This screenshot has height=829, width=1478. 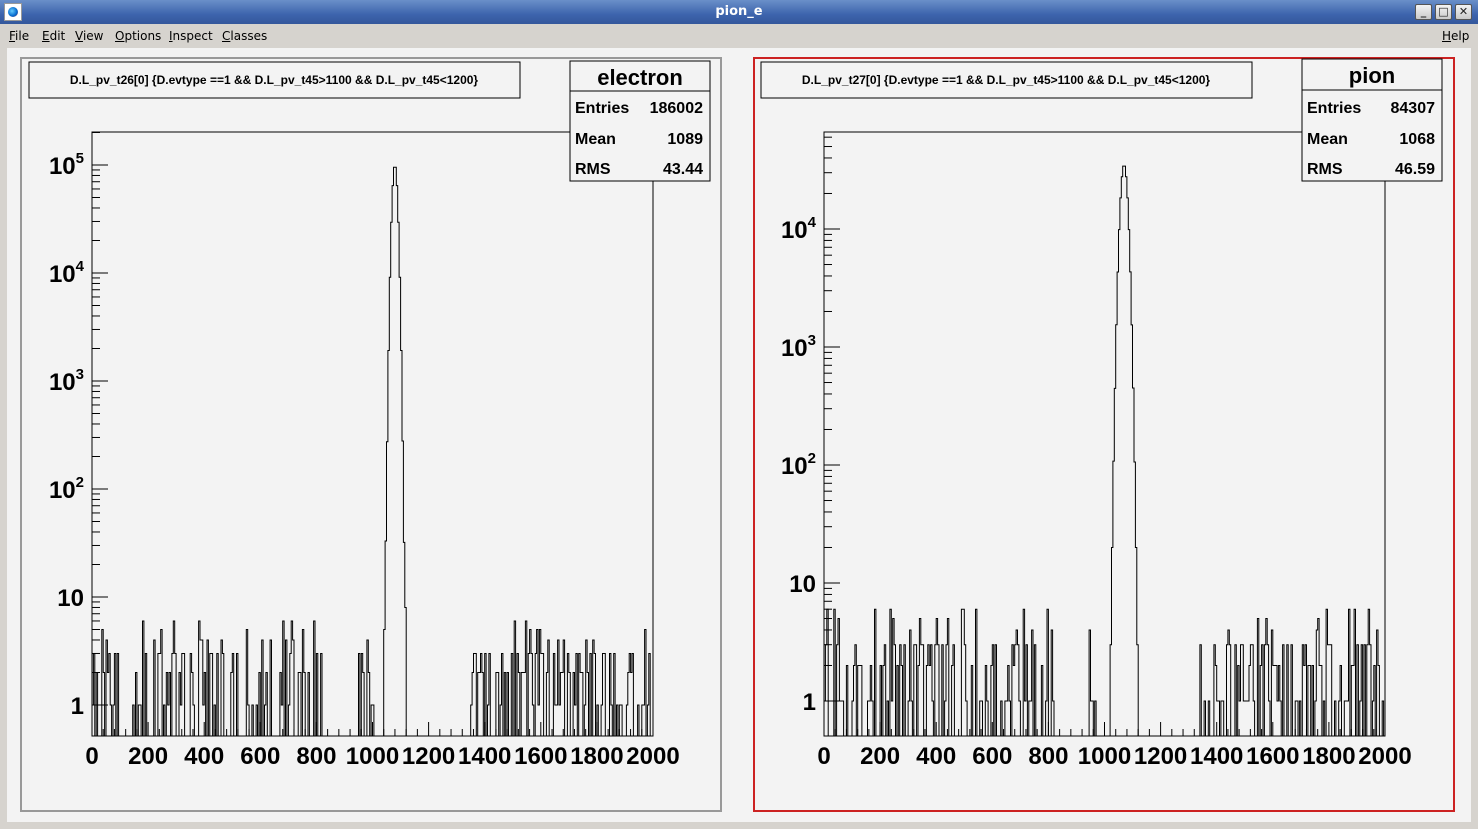 I want to click on menu-classes: Classes, so click(x=245, y=36).